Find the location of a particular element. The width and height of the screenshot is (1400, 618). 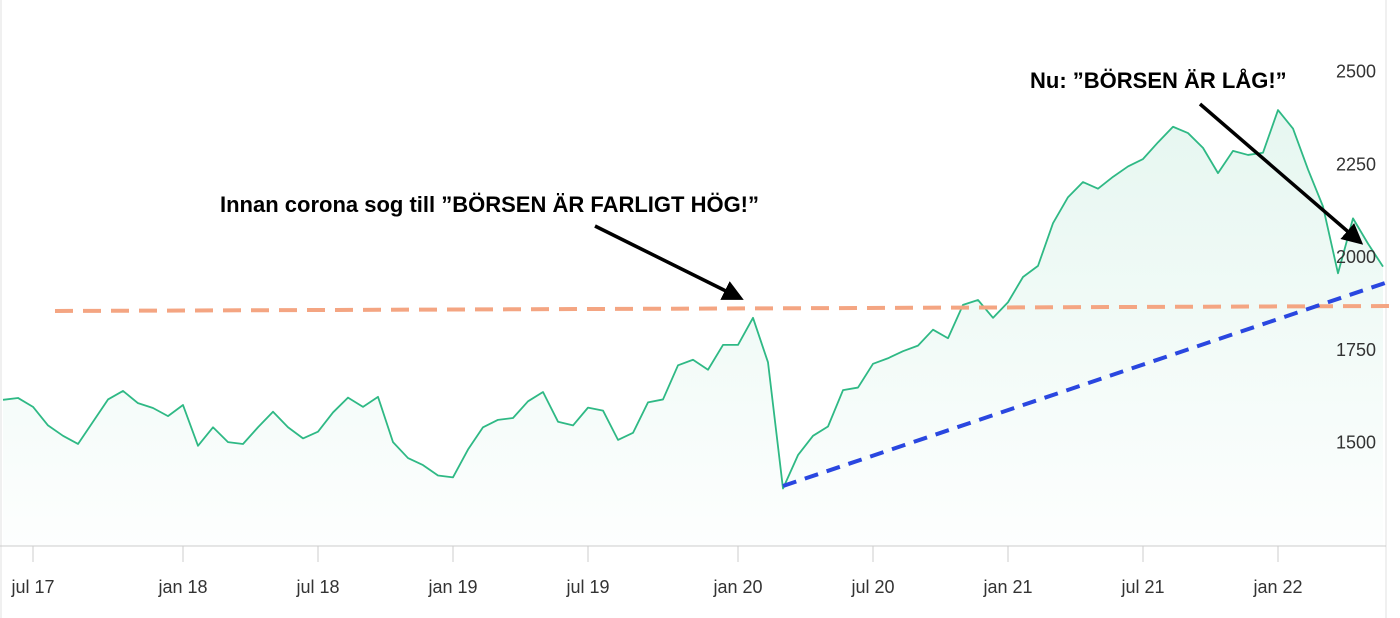

y-tick-label: 1750 is located at coordinates (1356, 350).